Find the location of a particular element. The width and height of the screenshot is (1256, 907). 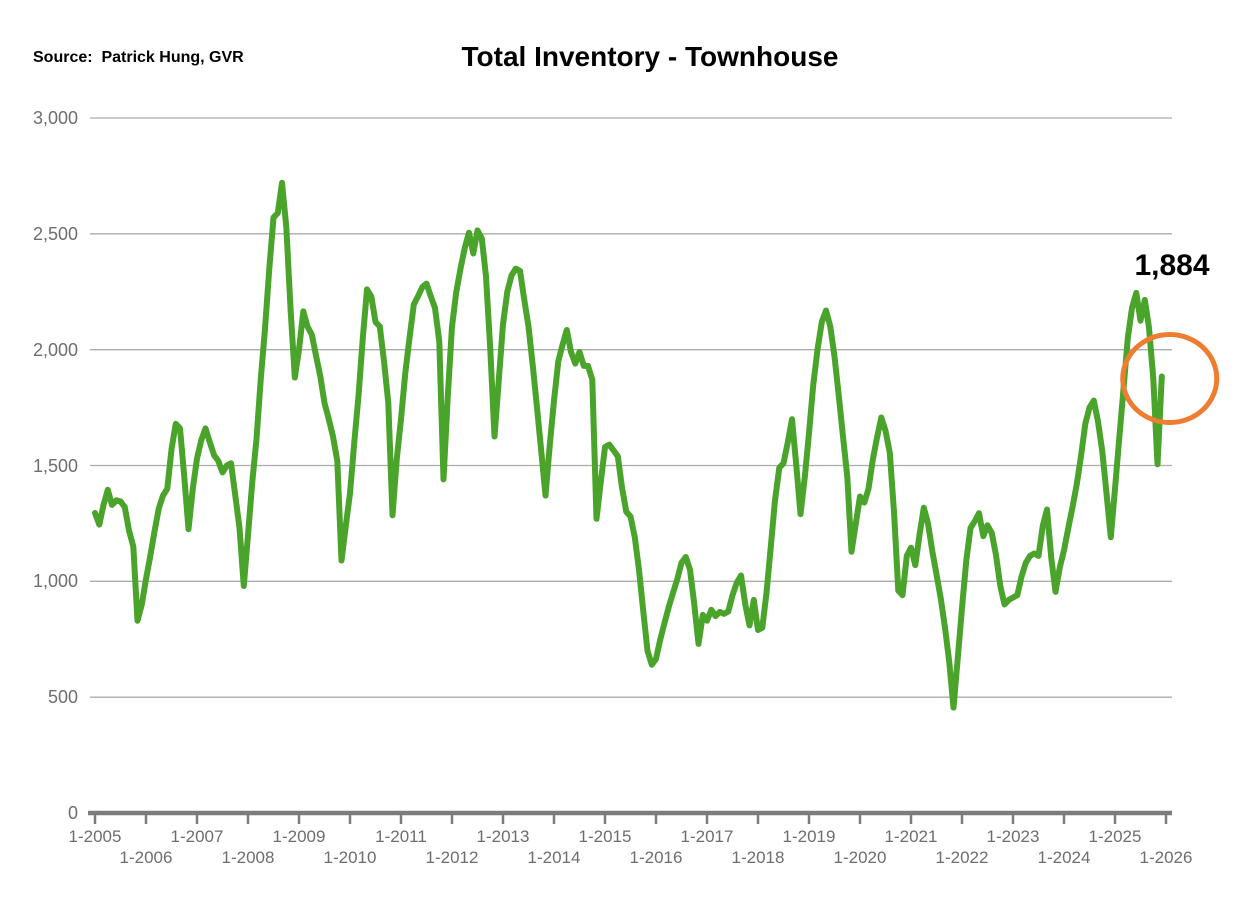

x-axis-tick-label: 1-2008 is located at coordinates (248, 857).